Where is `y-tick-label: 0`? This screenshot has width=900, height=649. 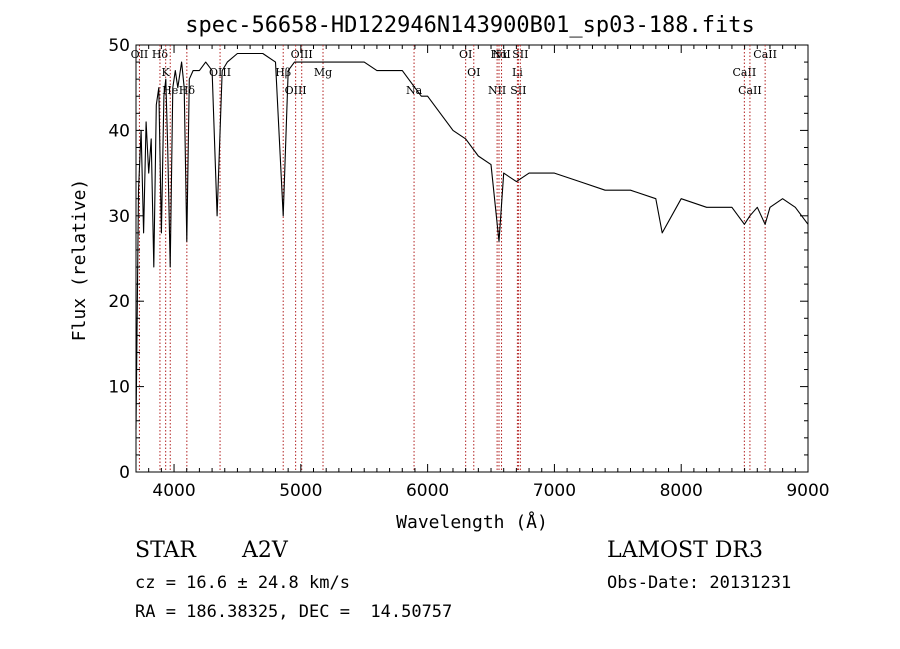
y-tick-label: 0 is located at coordinates (124, 473).